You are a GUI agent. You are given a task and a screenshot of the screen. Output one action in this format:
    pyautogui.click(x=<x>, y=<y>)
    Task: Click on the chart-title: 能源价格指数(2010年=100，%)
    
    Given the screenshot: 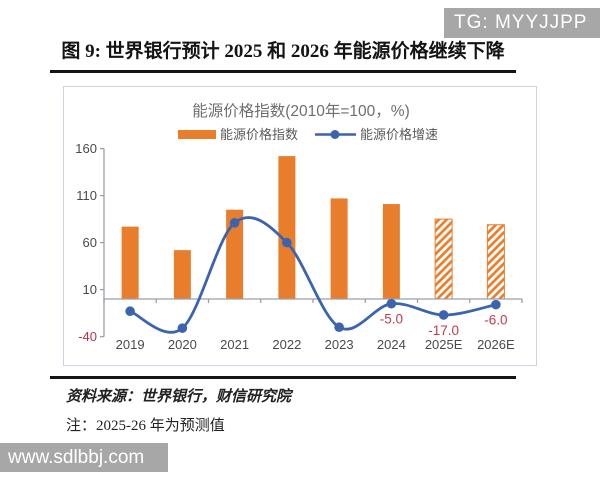 What is the action you would take?
    pyautogui.click(x=301, y=111)
    